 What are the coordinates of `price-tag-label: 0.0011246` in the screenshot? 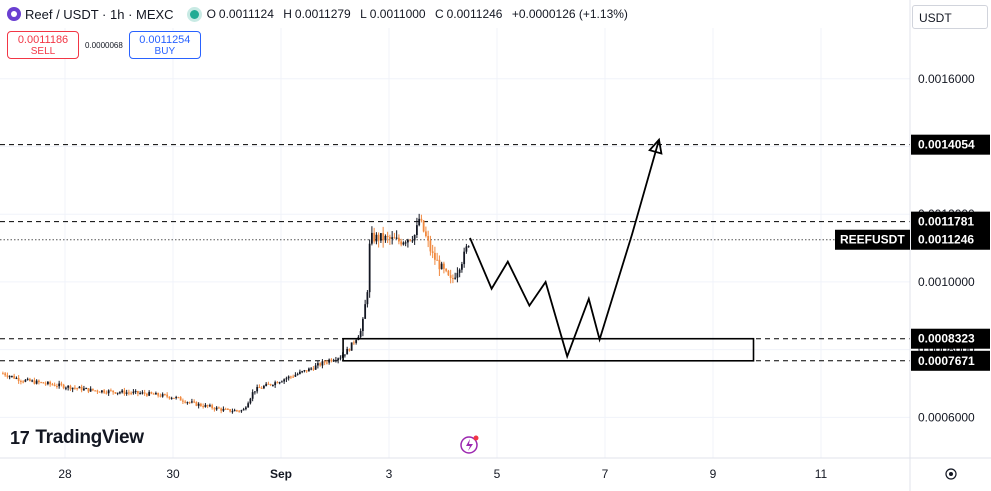 It's located at (946, 240).